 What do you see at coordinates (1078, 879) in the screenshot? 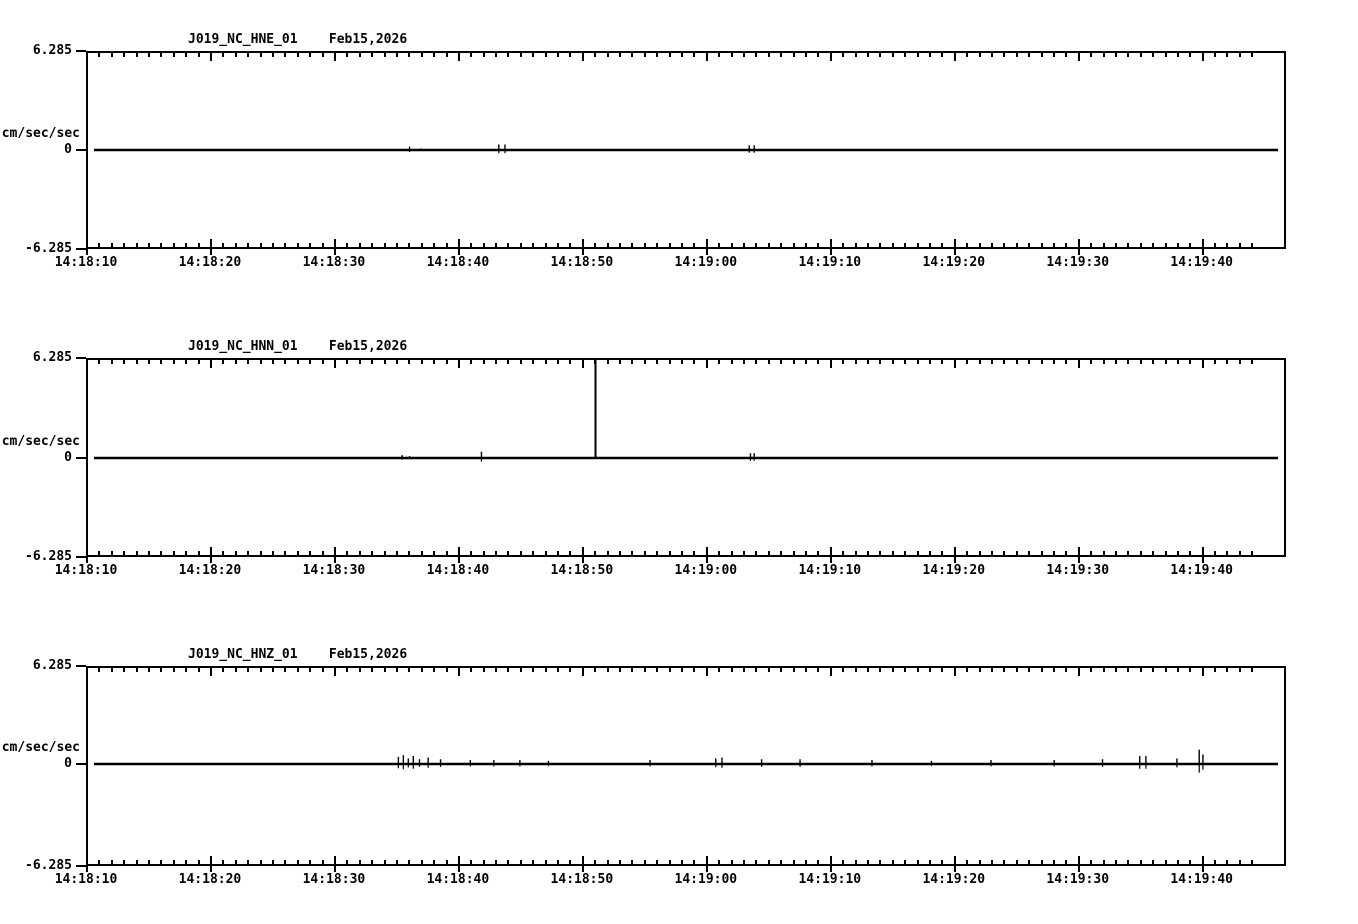
I see `x-tick-label-3-8: 14:19:30` at bounding box center [1078, 879].